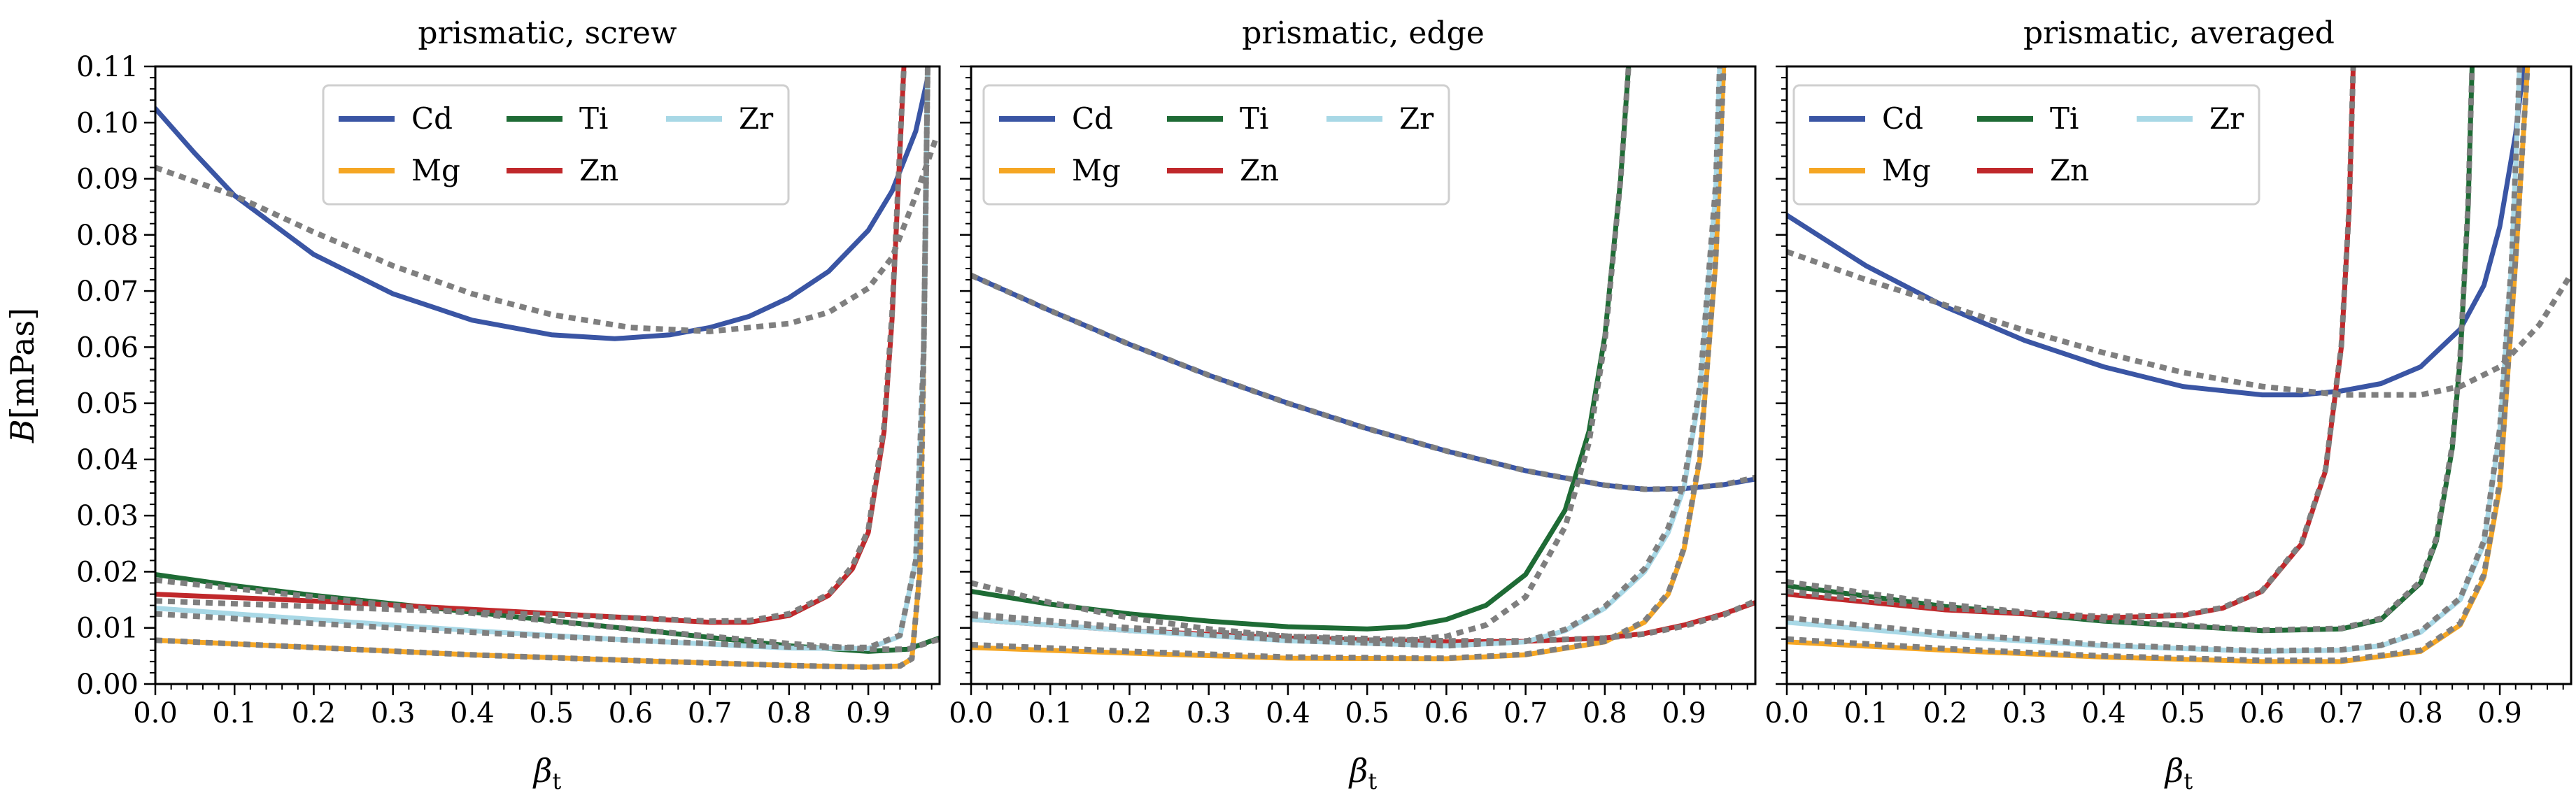  I want to click on panel-title: prismatic, edge, so click(1363, 33).